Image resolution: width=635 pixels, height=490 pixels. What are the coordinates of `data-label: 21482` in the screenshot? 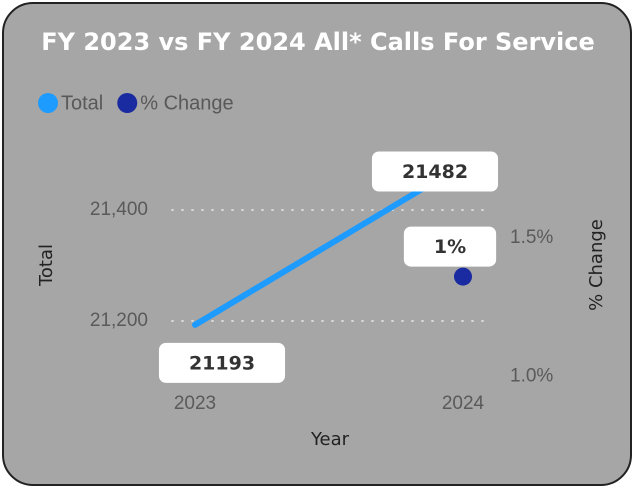 It's located at (435, 172).